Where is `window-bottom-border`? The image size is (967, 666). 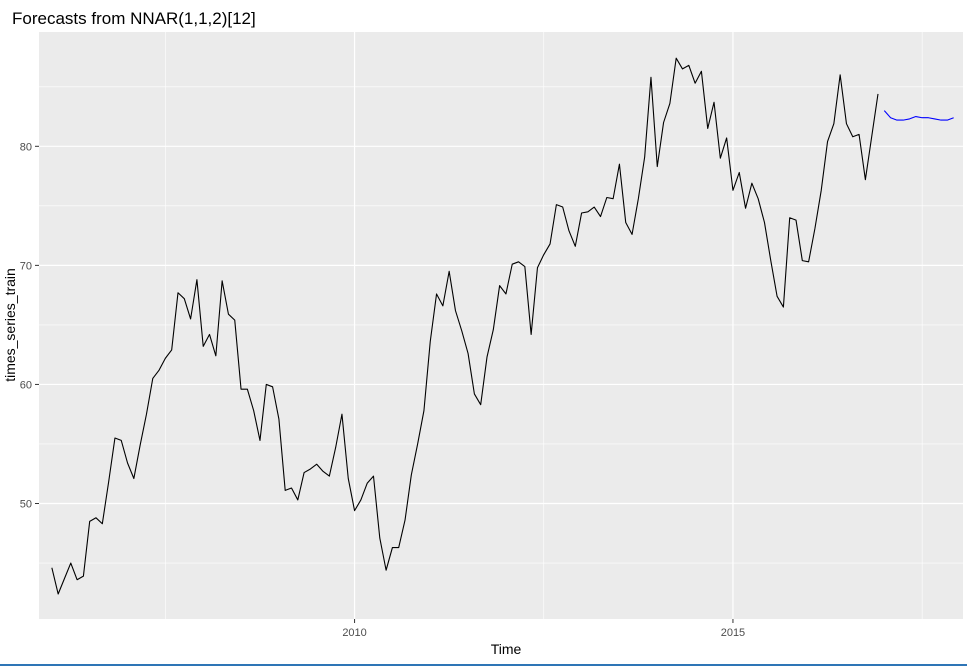 window-bottom-border is located at coordinates (483, 665).